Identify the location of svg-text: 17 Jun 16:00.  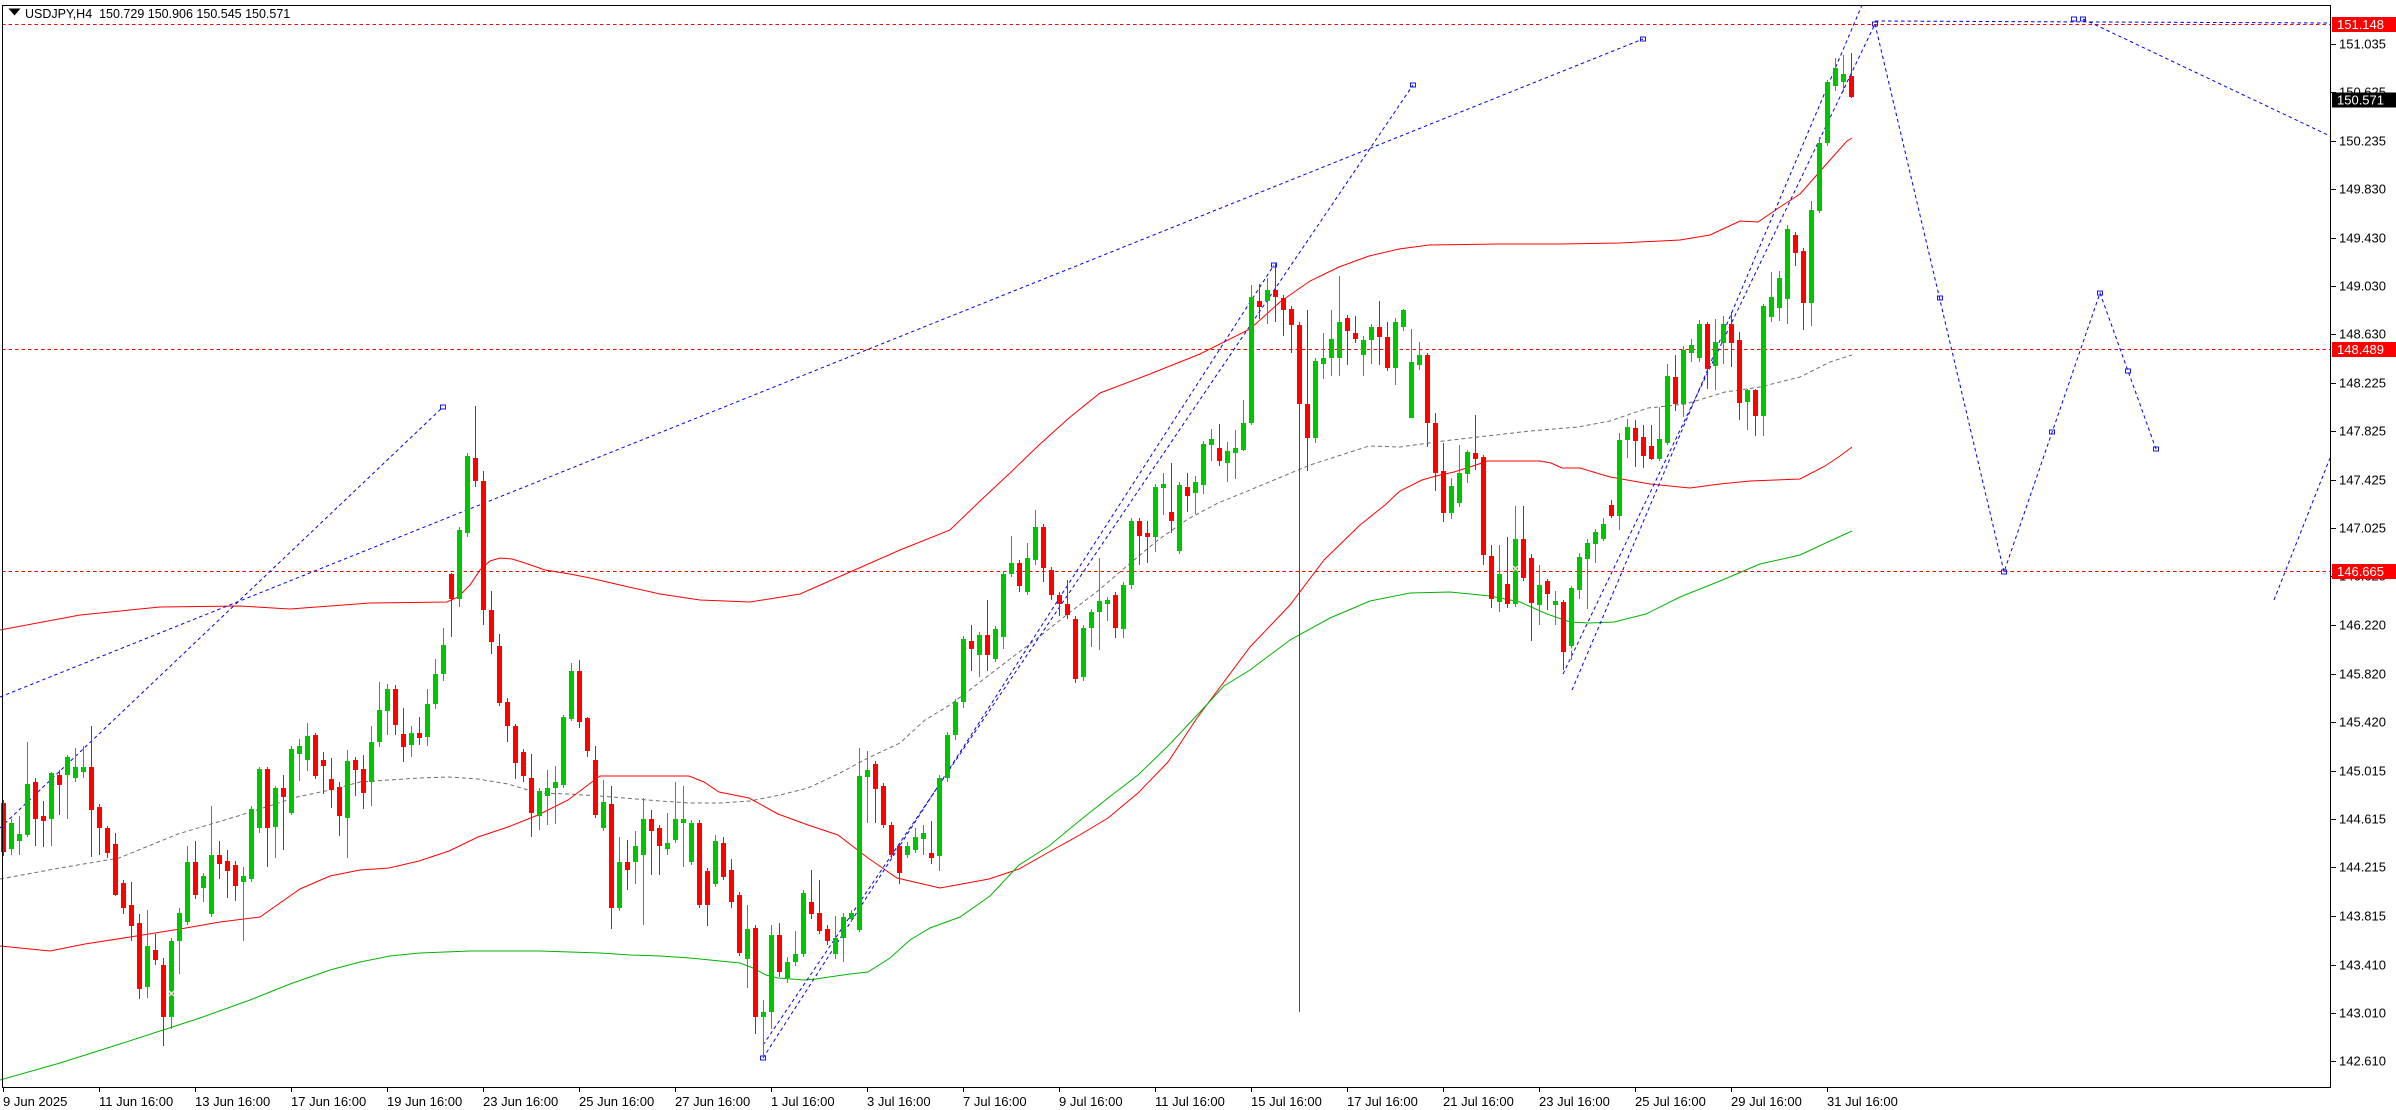
(328, 1101).